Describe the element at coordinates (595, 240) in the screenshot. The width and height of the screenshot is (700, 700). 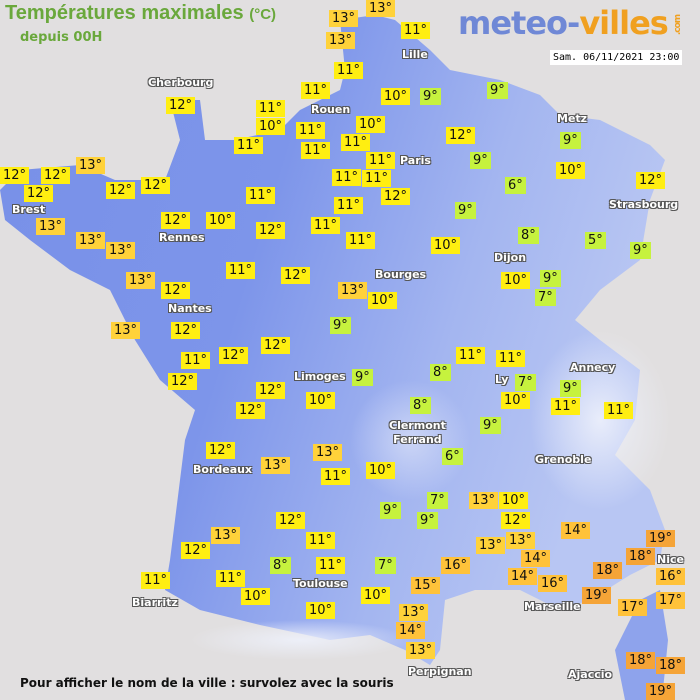
I see `temperature-label: 5°` at that location.